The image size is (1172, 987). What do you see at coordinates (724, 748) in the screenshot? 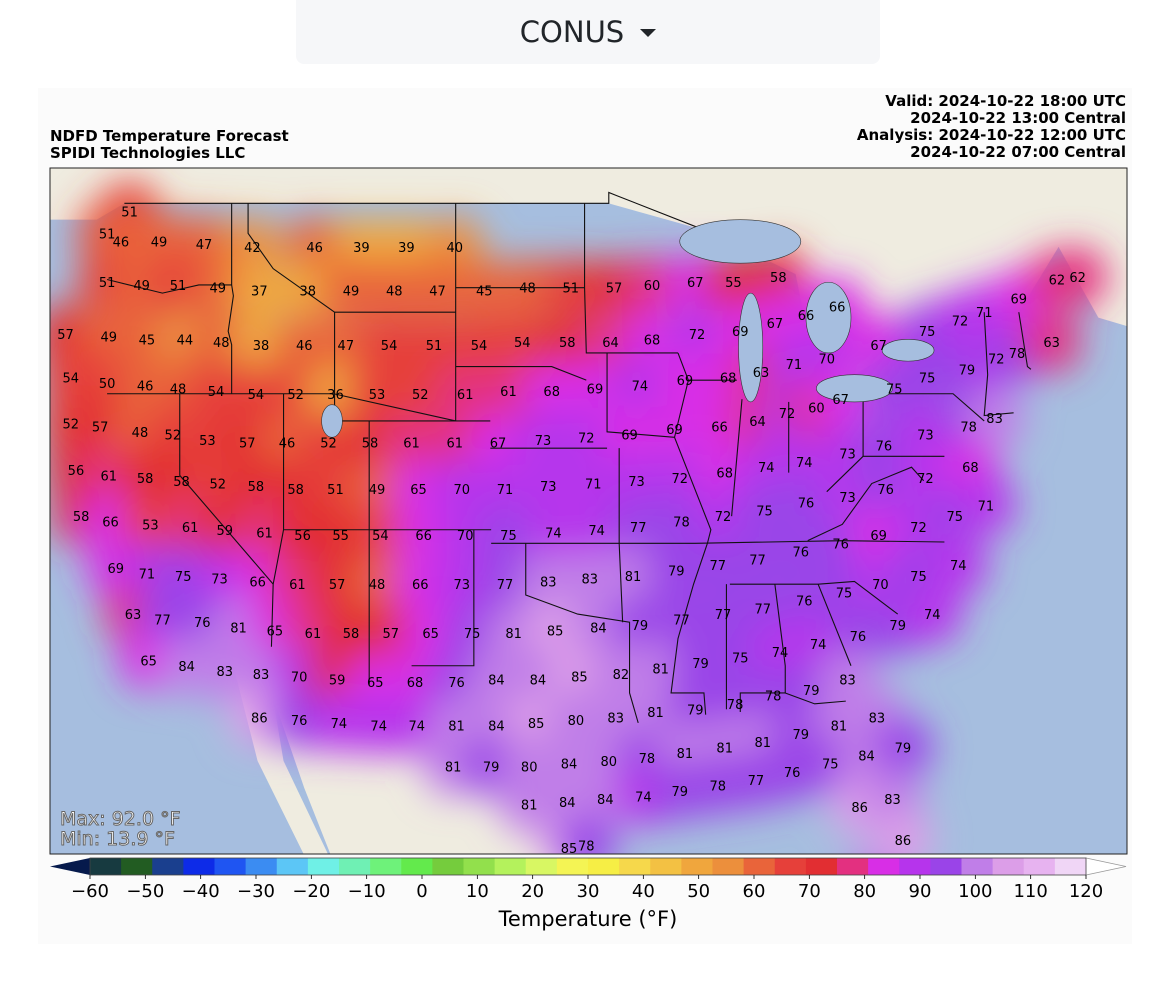
I see `temperature-label: 81` at bounding box center [724, 748].